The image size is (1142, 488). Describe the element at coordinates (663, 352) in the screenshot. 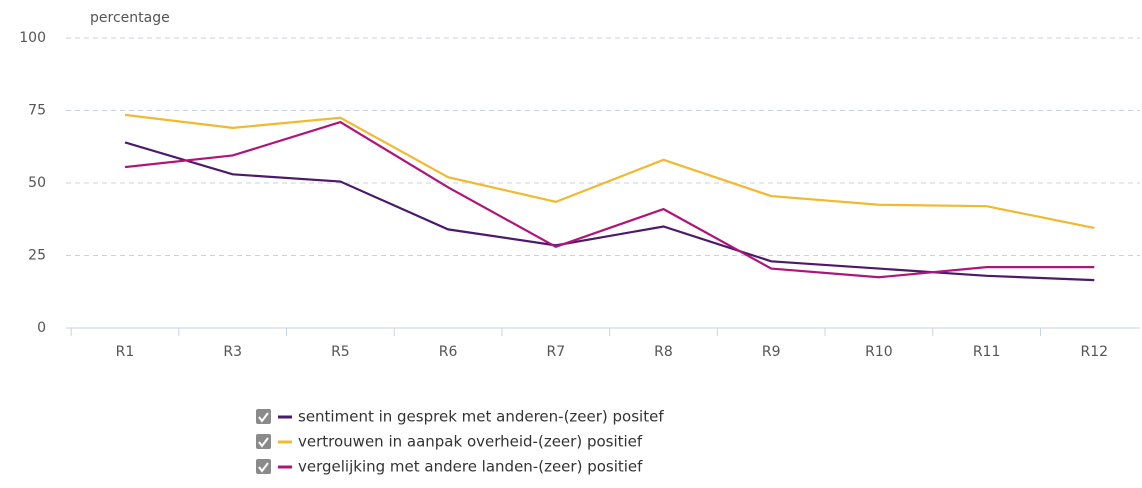

I see `x-tick-label: R8` at that location.